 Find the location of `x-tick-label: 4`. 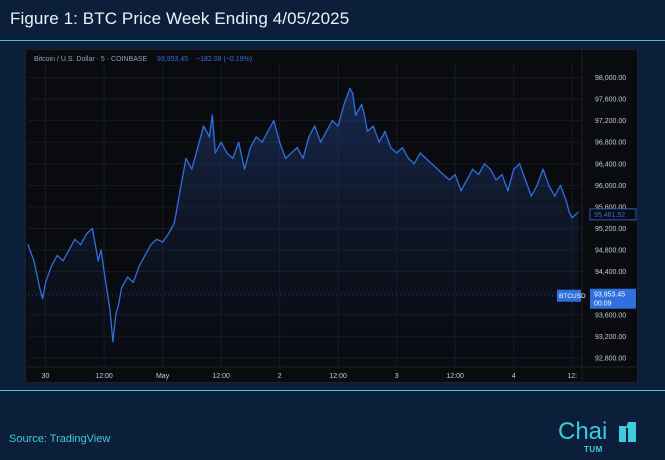

x-tick-label: 4 is located at coordinates (514, 376).